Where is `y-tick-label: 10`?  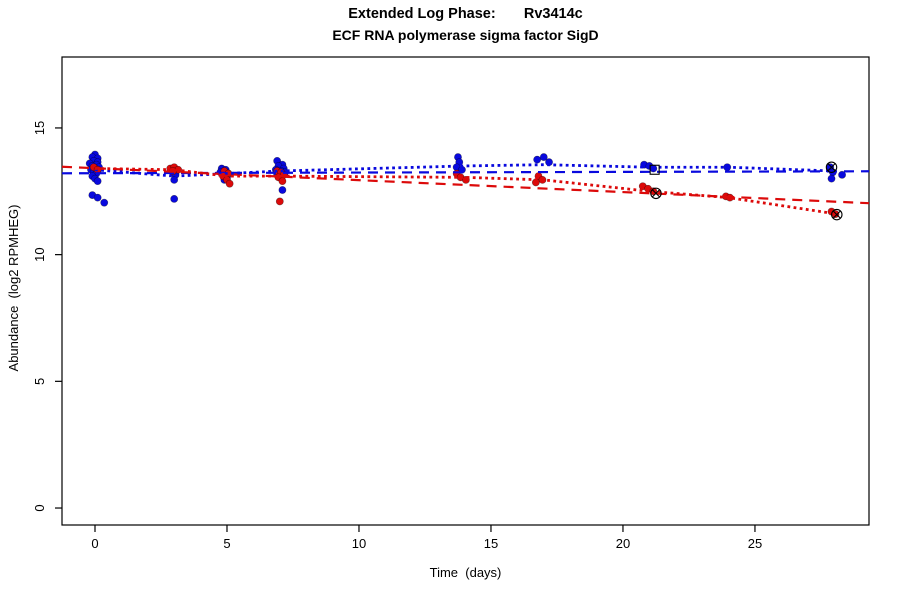 y-tick-label: 10 is located at coordinates (39, 254).